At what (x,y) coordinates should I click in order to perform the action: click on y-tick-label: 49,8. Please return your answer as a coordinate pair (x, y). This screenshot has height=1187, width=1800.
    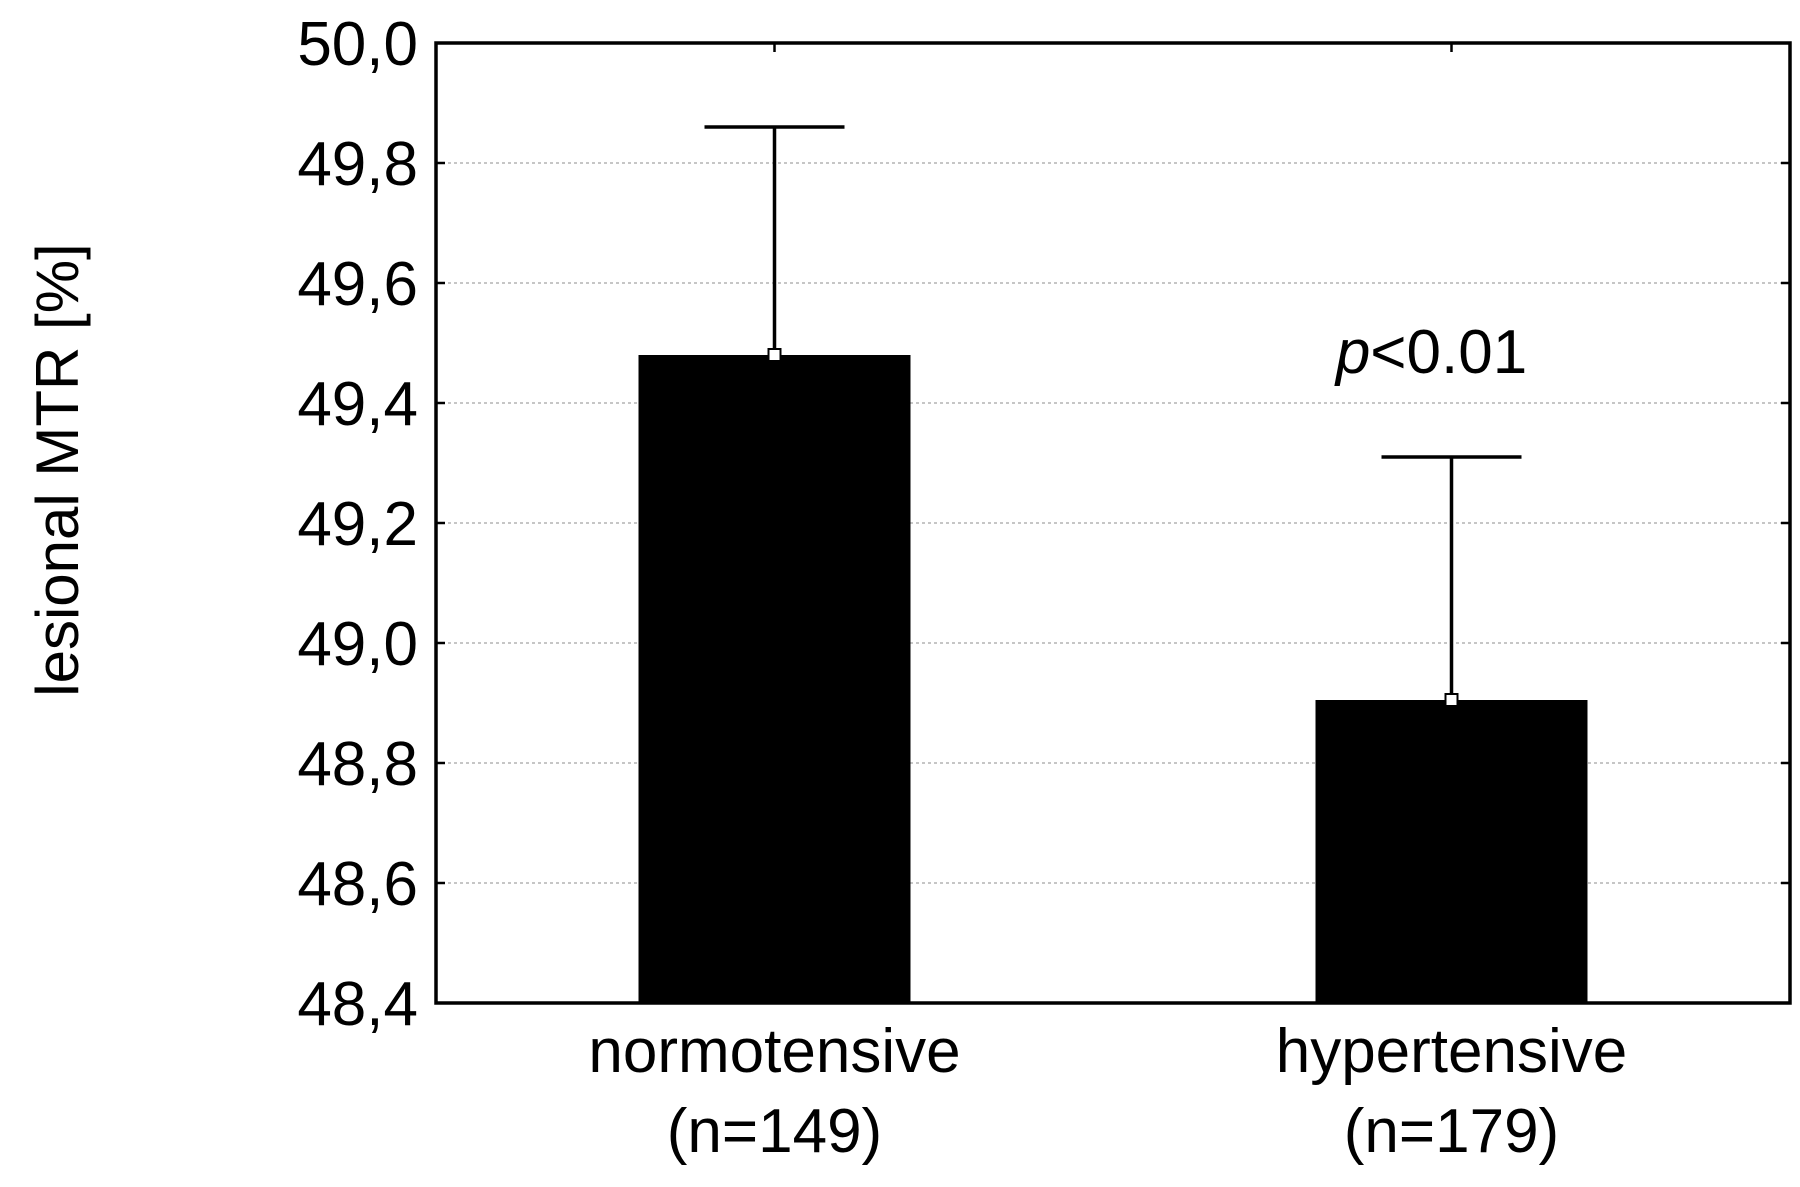
    Looking at the image, I should click on (357, 164).